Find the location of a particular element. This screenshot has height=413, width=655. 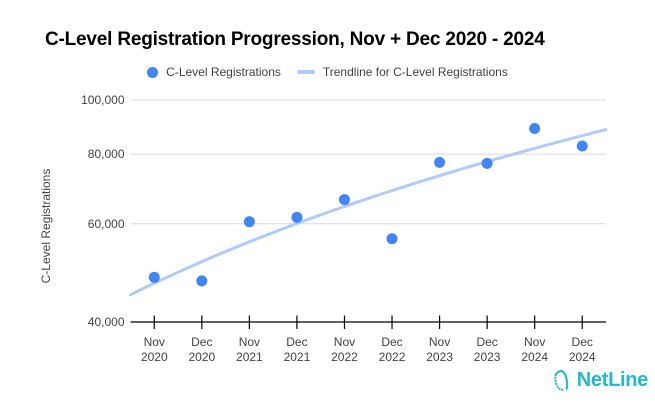

legend-series-label: C-Level Registrations is located at coordinates (223, 72).